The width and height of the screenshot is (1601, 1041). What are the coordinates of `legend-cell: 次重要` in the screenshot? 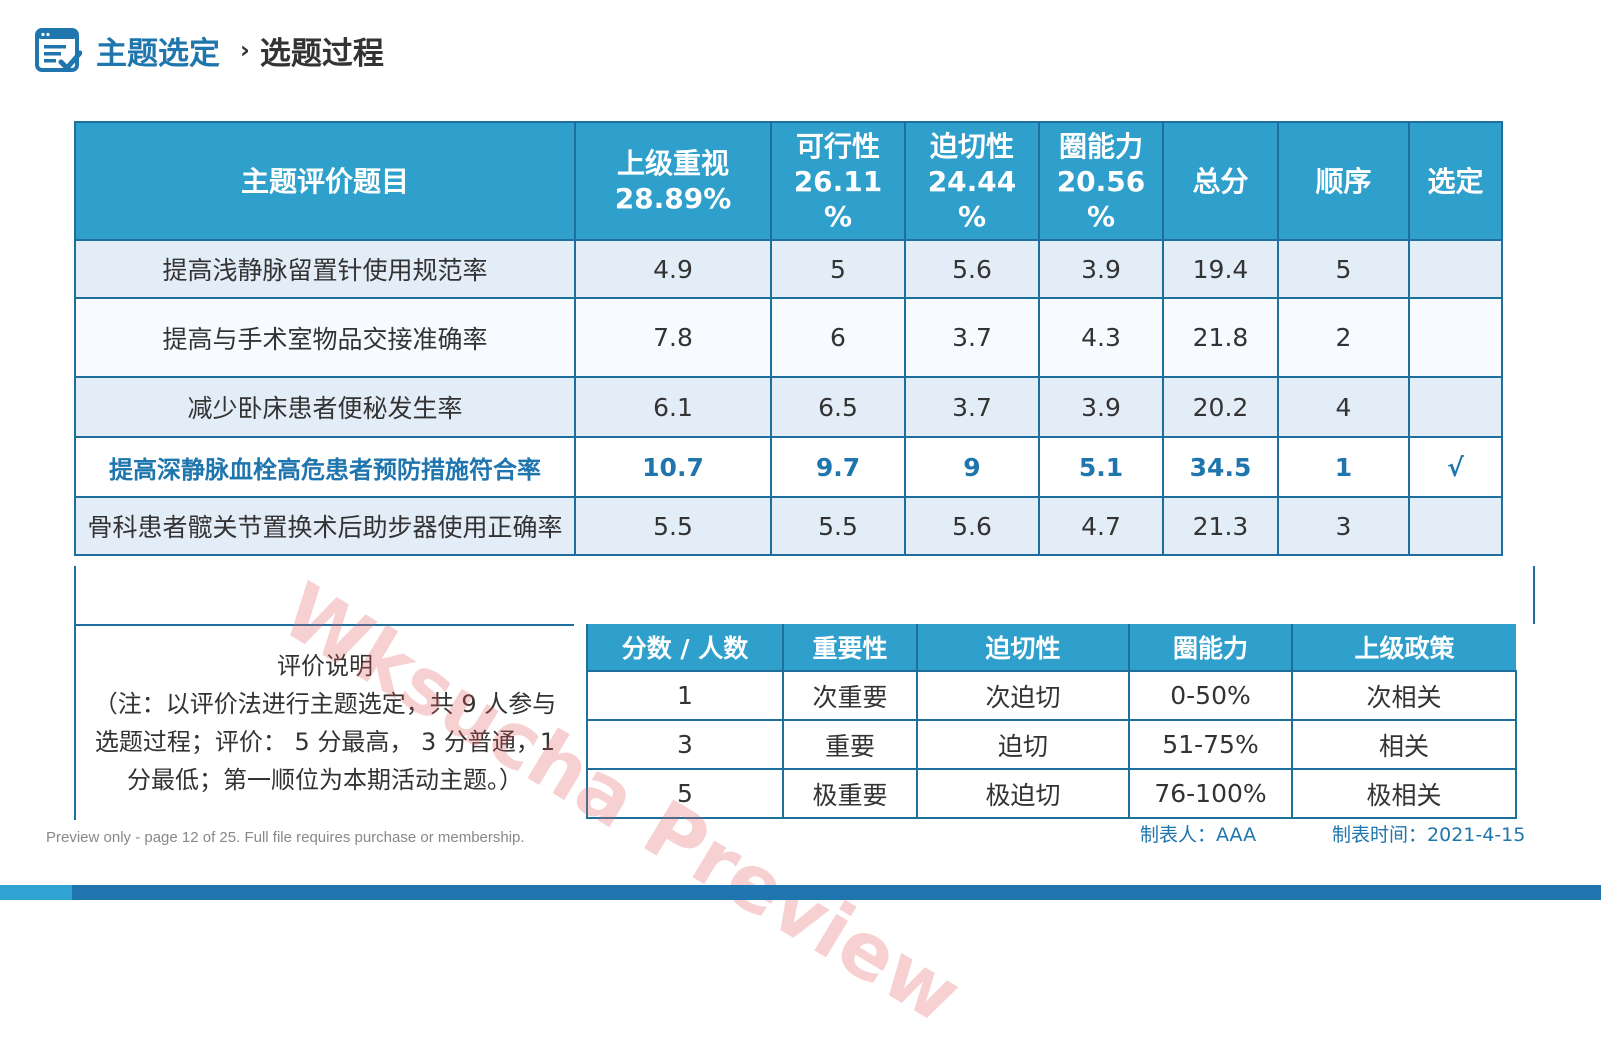 It's located at (850, 696).